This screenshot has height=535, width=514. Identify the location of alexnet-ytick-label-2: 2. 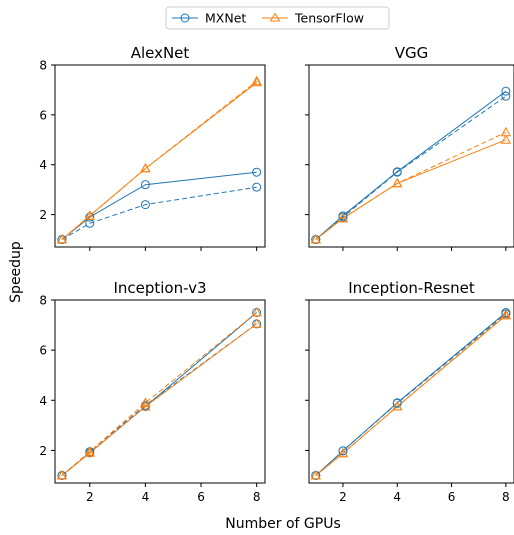
(43, 215).